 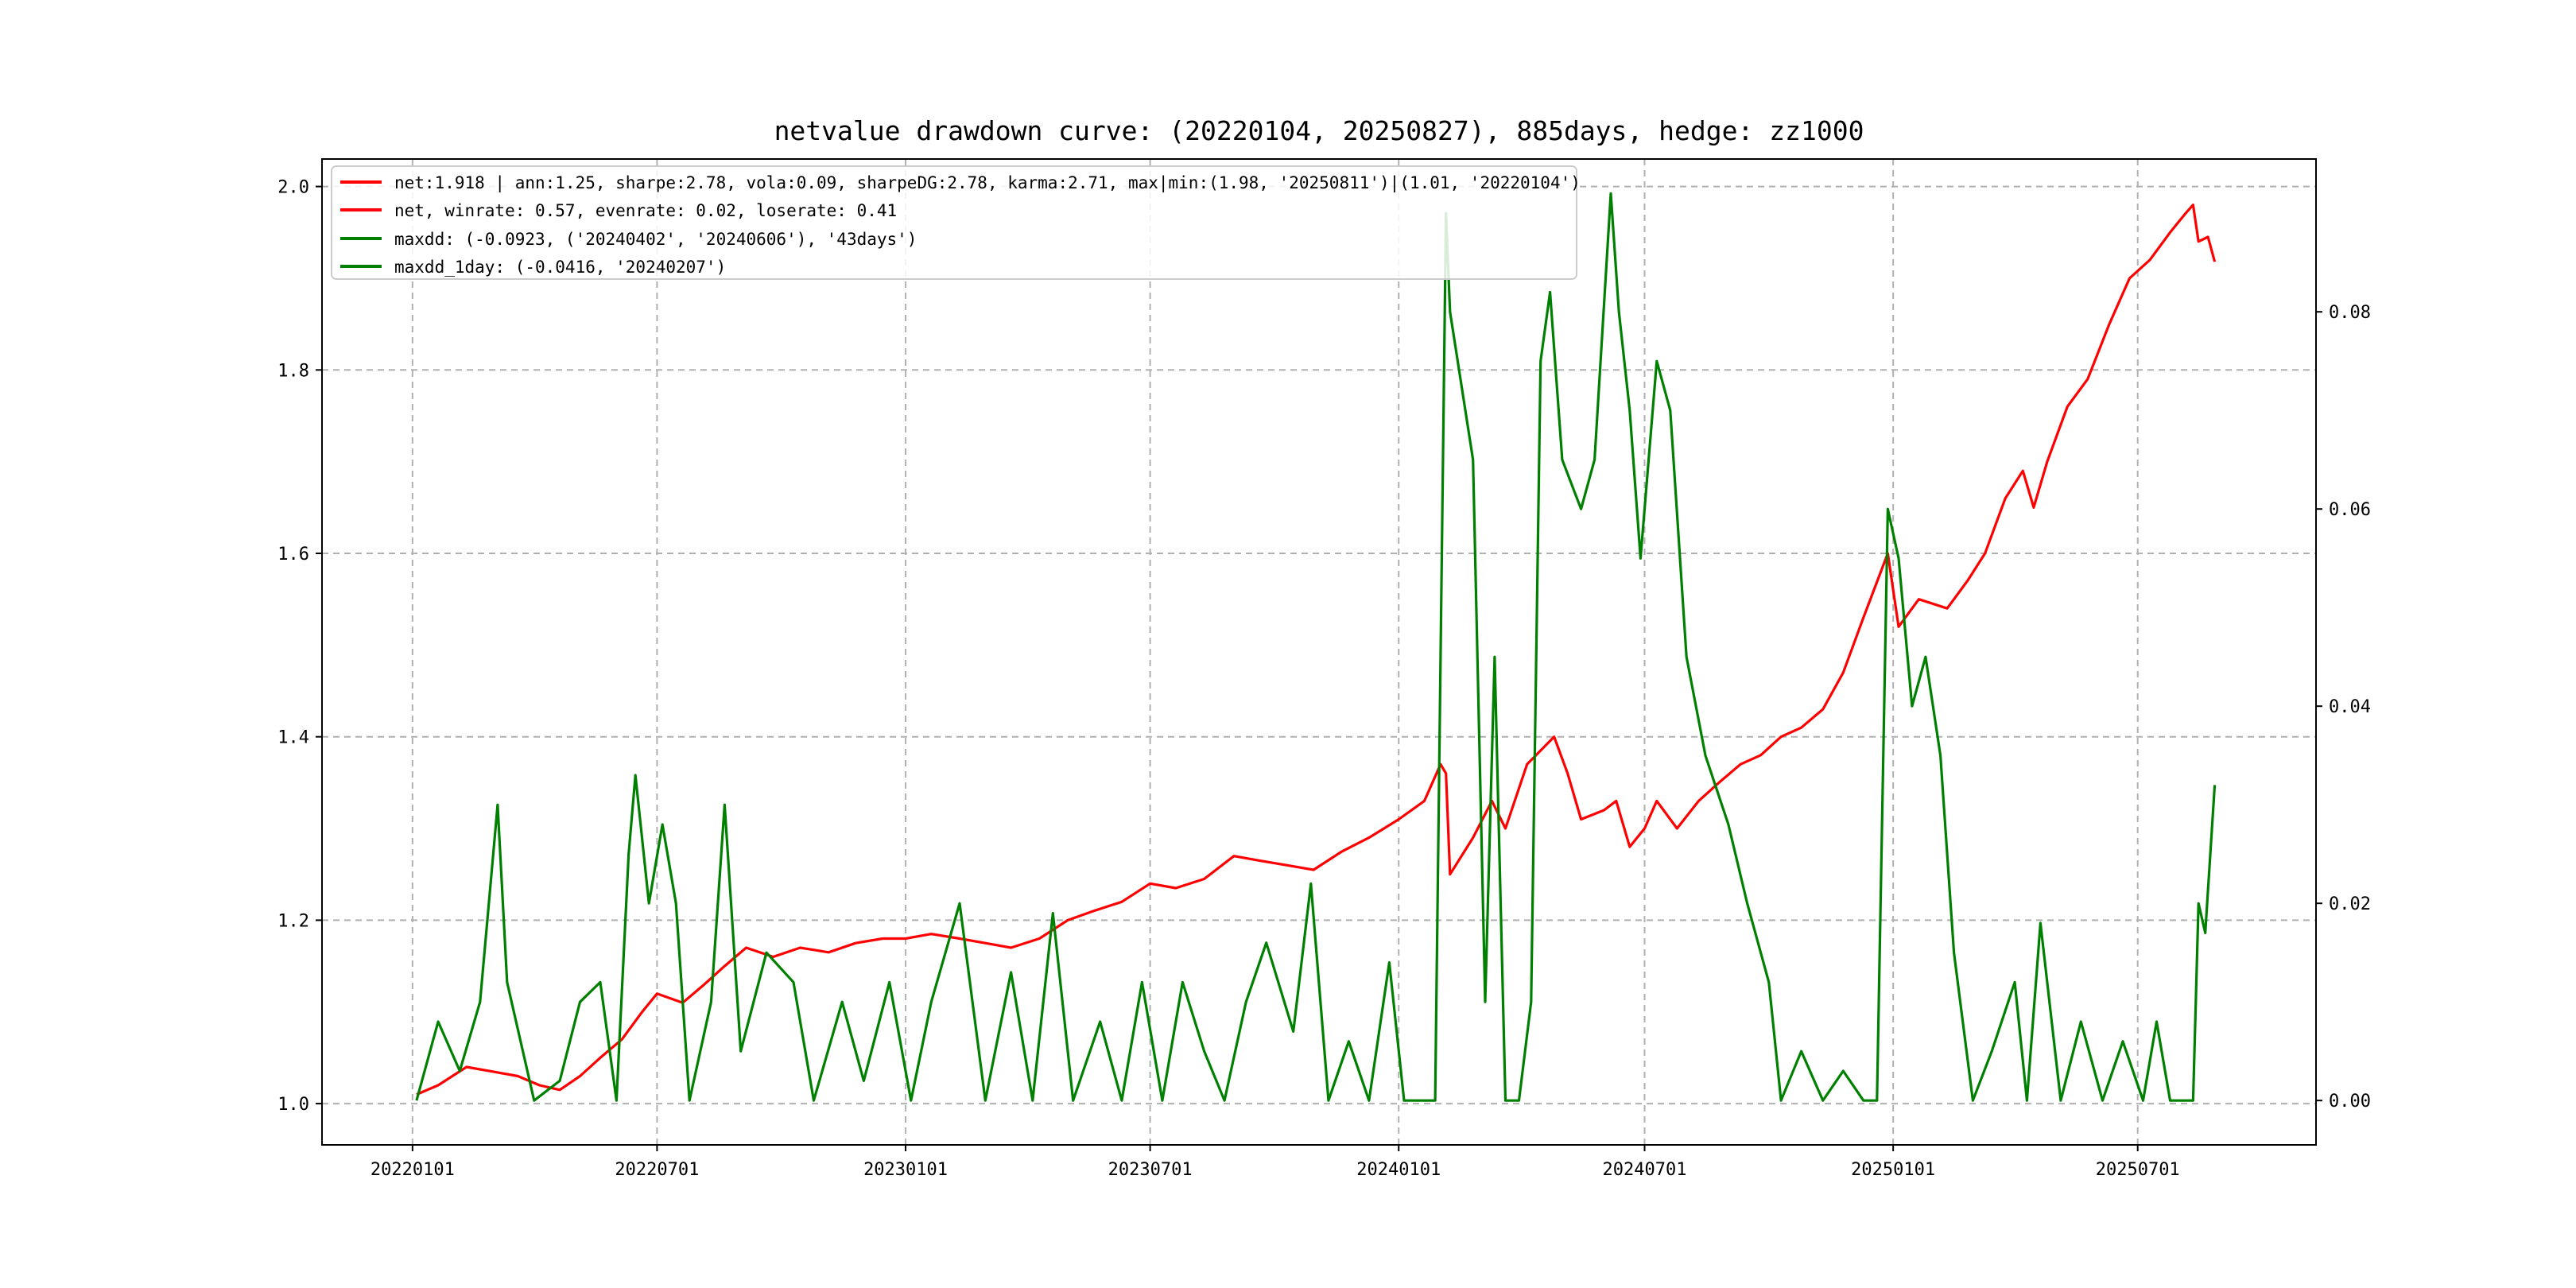 What do you see at coordinates (293, 738) in the screenshot?
I see `y-left-tick-label: 1.4` at bounding box center [293, 738].